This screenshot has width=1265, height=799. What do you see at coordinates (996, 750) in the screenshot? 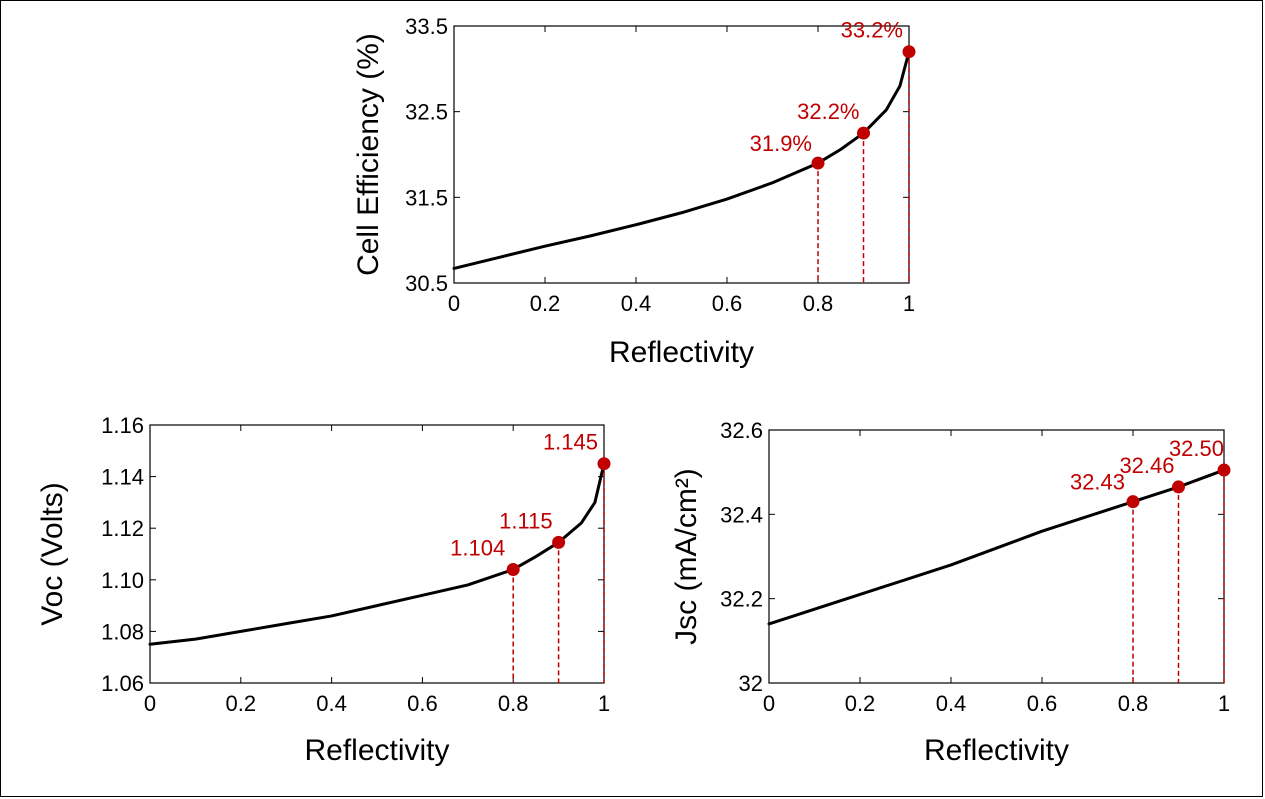
I see `jsc-xlabel: Reflectivity` at bounding box center [996, 750].